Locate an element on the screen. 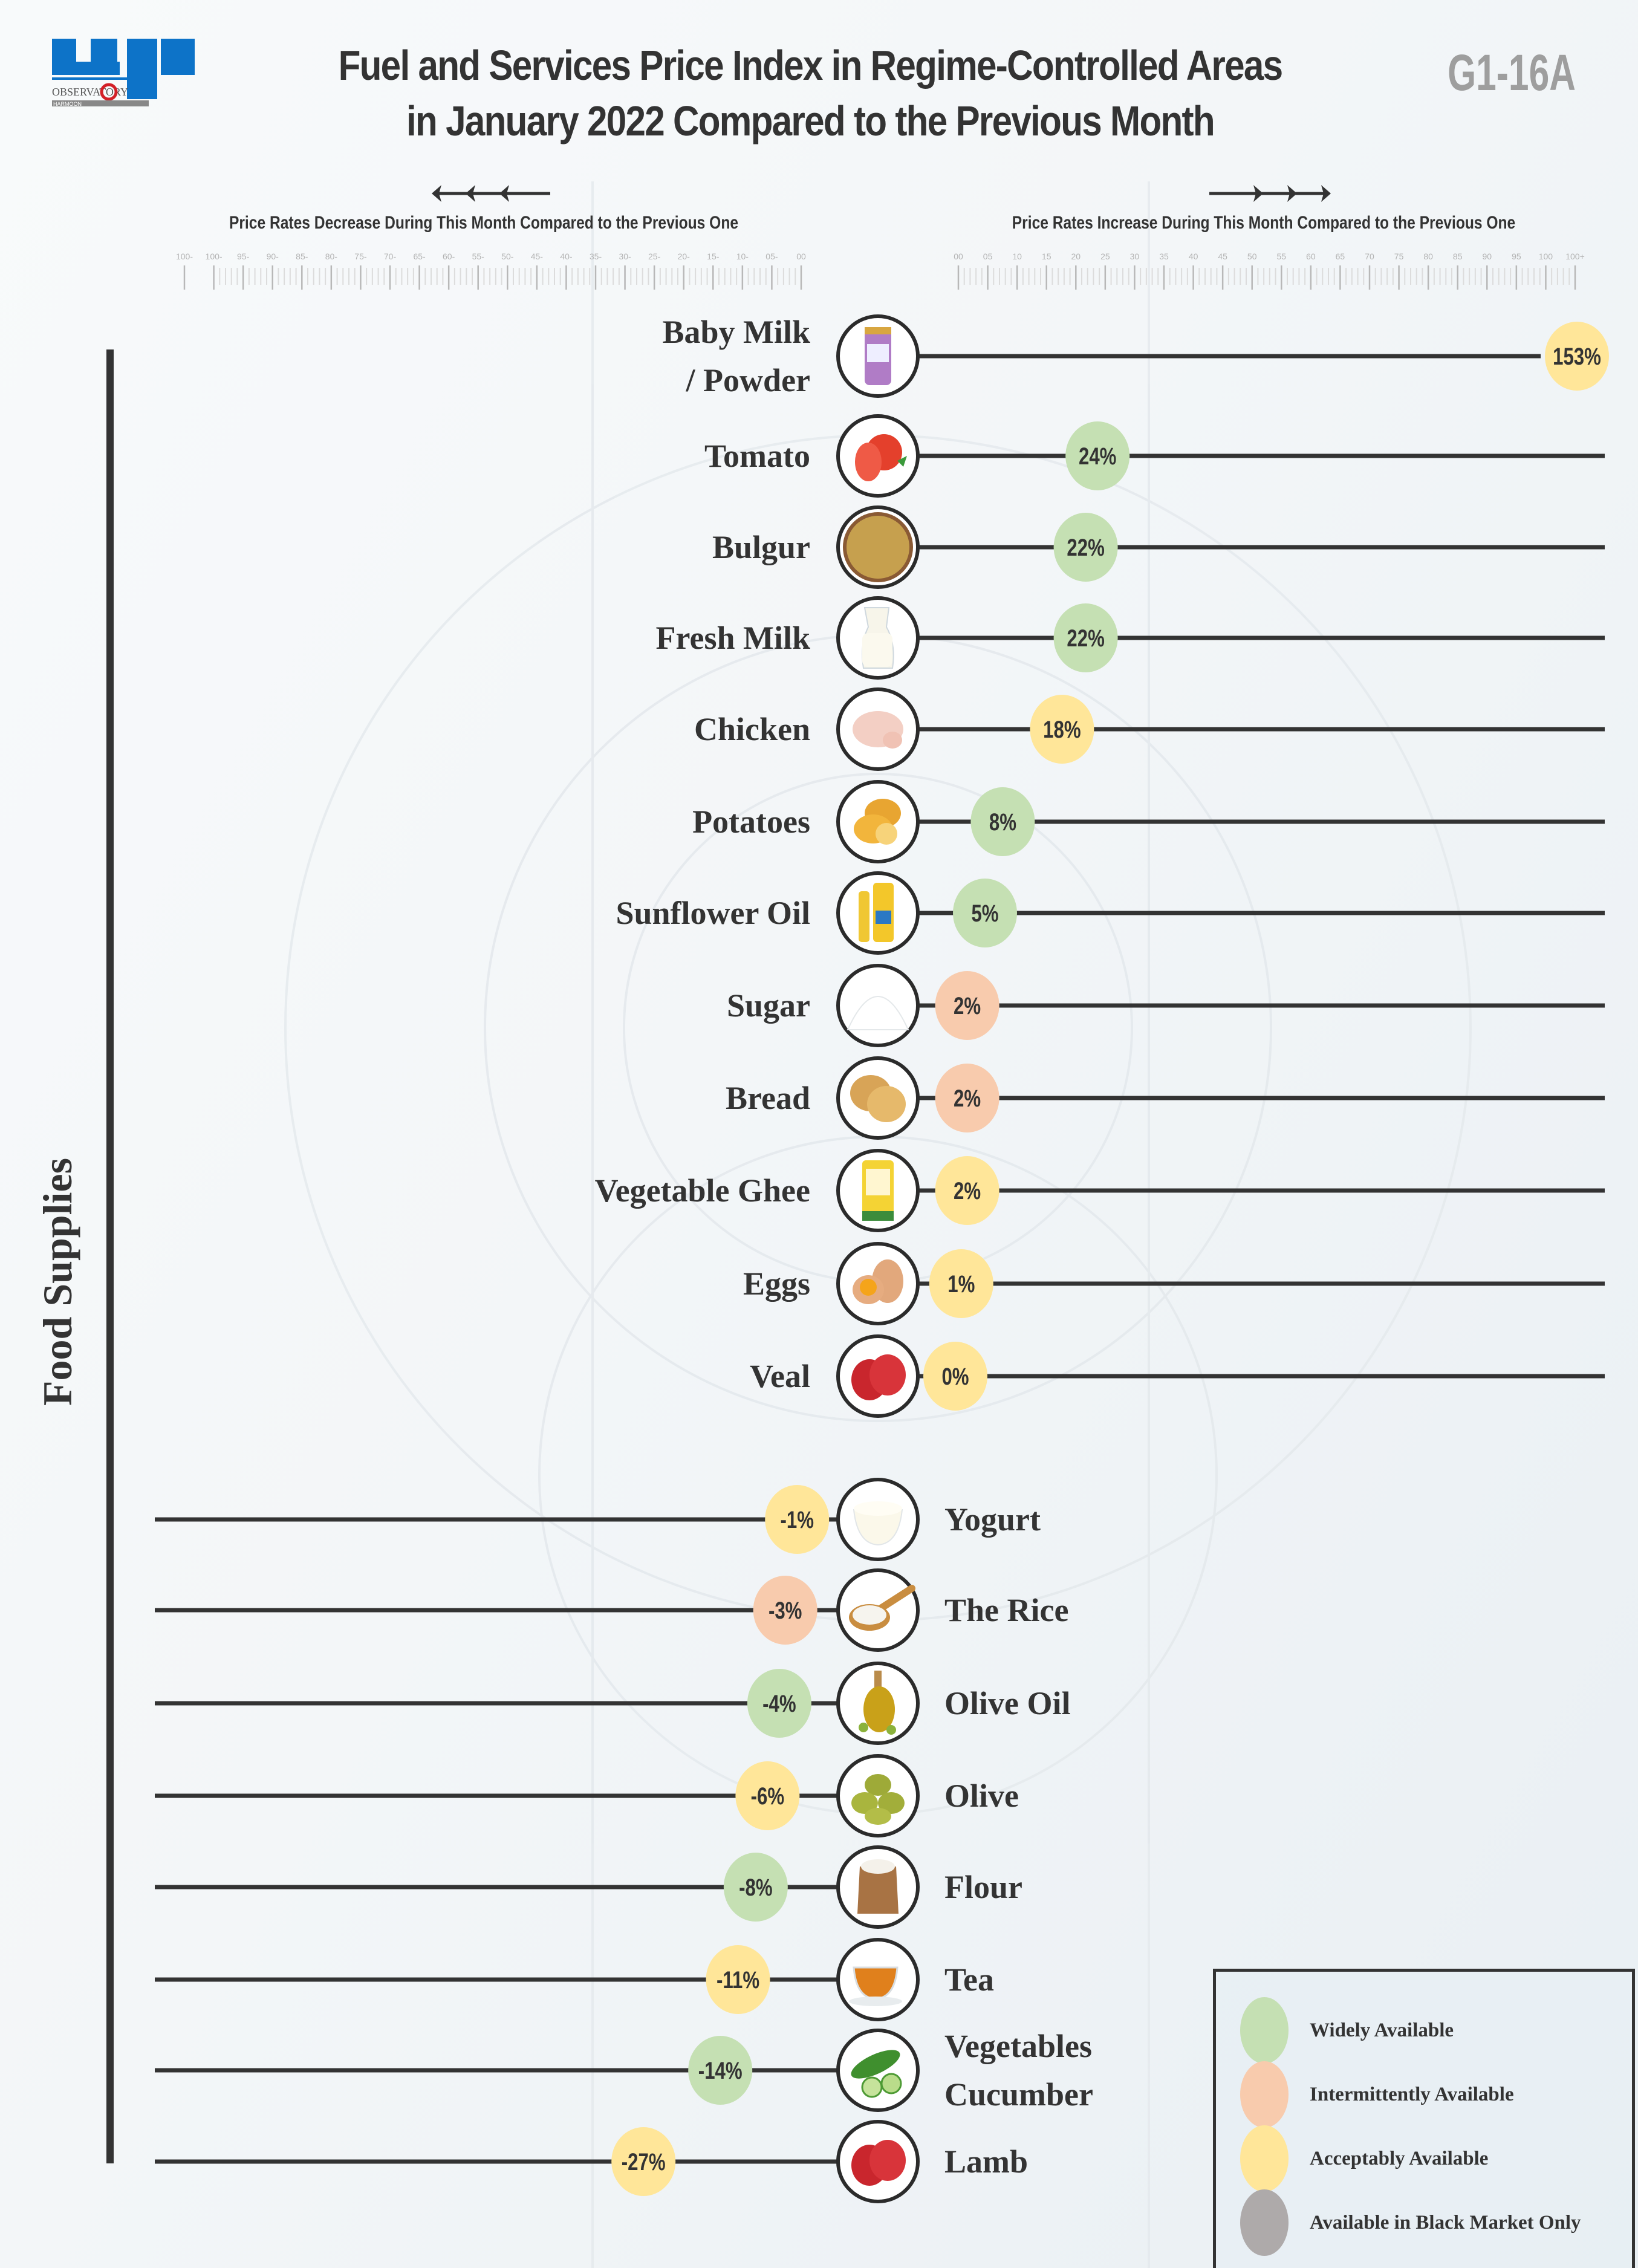  left-ruler-tick-label: 15- is located at coordinates (713, 256).